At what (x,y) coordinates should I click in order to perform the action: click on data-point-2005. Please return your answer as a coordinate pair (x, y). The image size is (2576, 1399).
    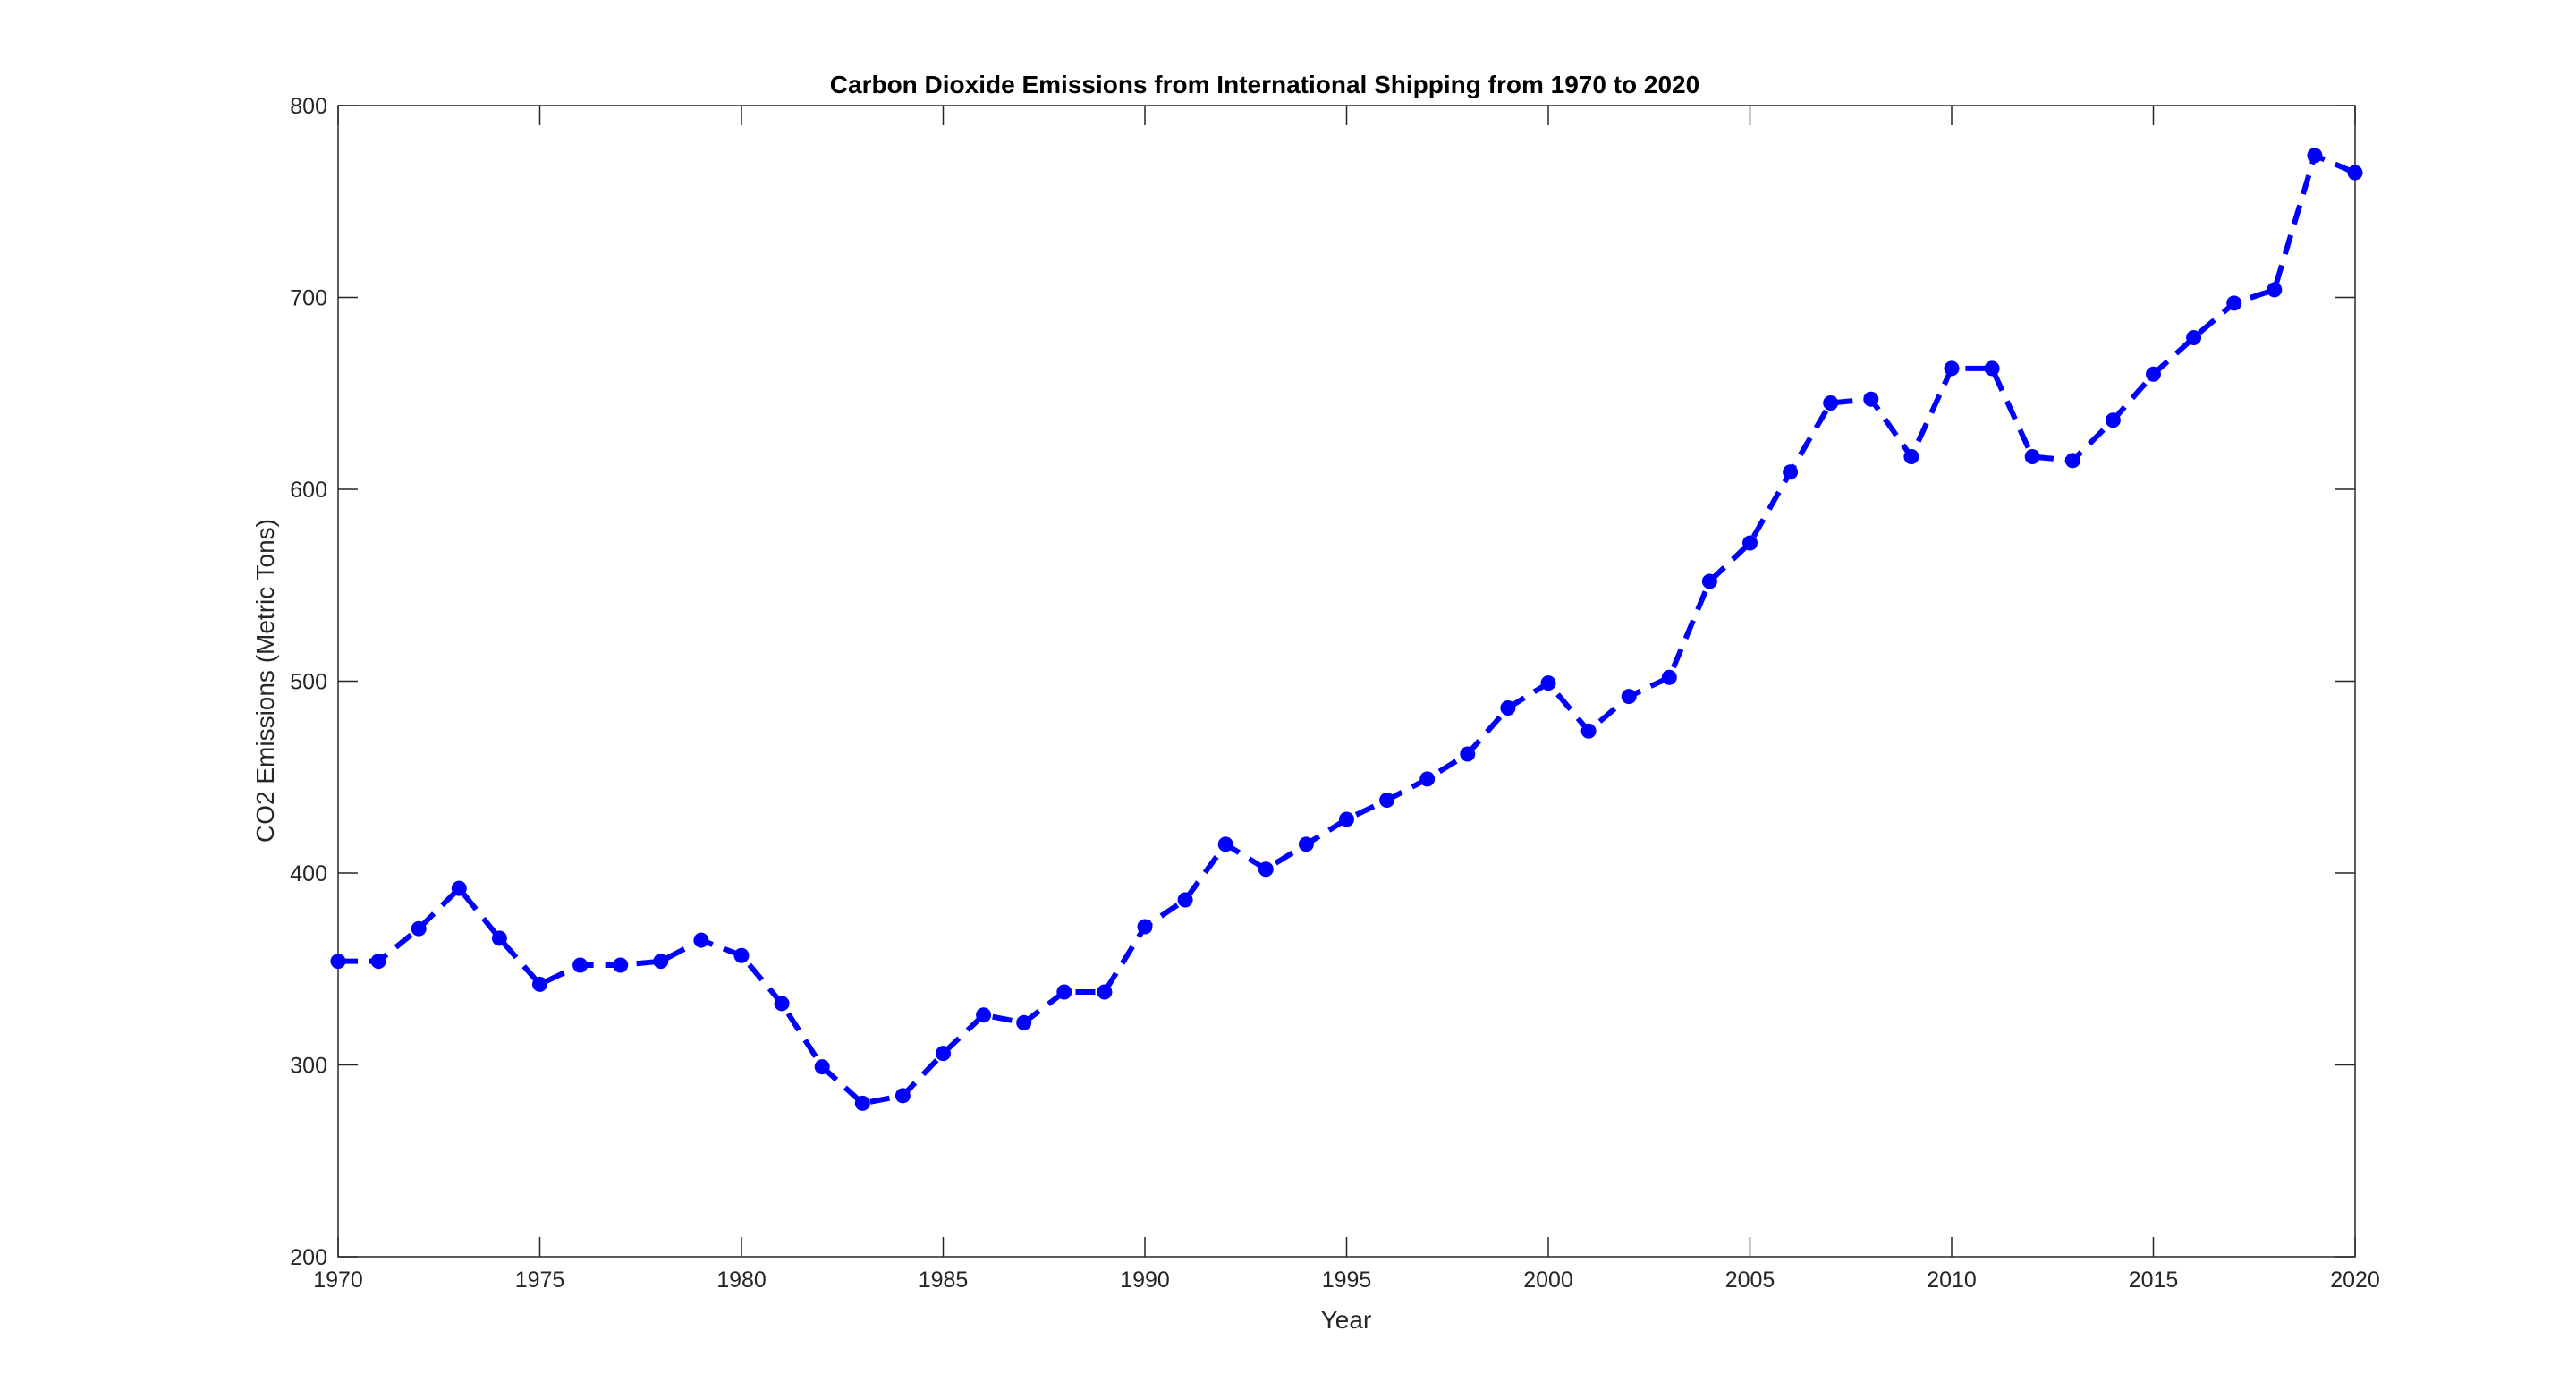
    Looking at the image, I should click on (1750, 543).